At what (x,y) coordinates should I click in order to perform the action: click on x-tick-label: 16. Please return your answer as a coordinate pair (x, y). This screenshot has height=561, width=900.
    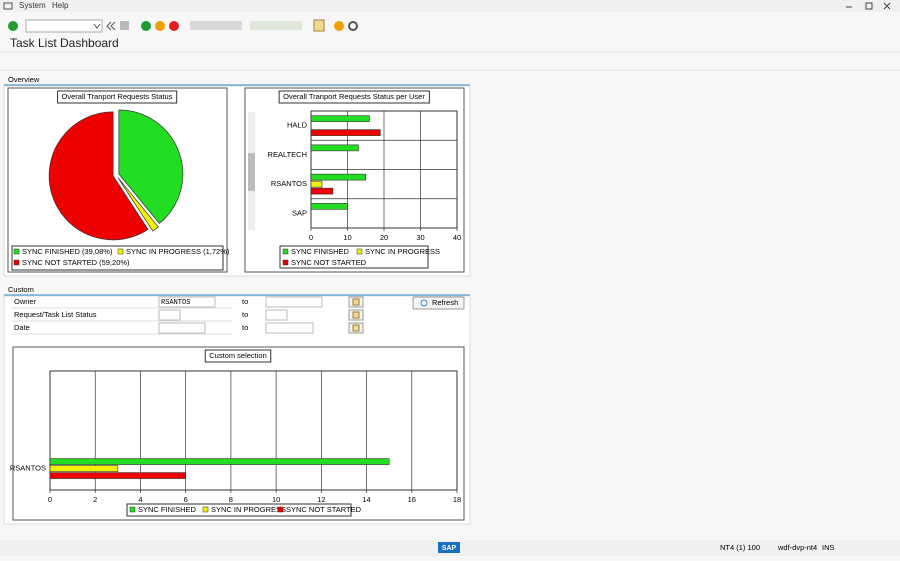
    Looking at the image, I should click on (412, 499).